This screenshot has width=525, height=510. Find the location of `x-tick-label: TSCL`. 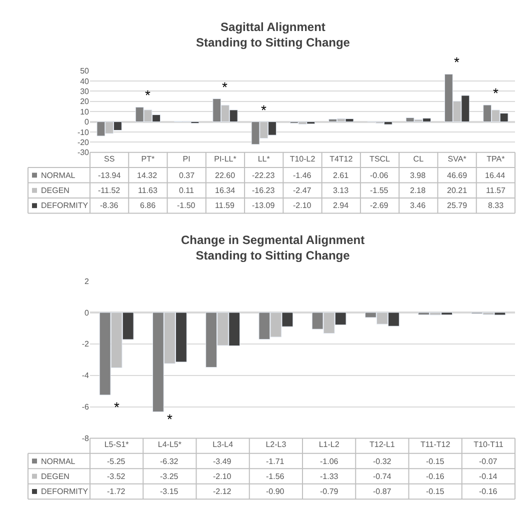

x-tick-label: TSCL is located at coordinates (380, 159).